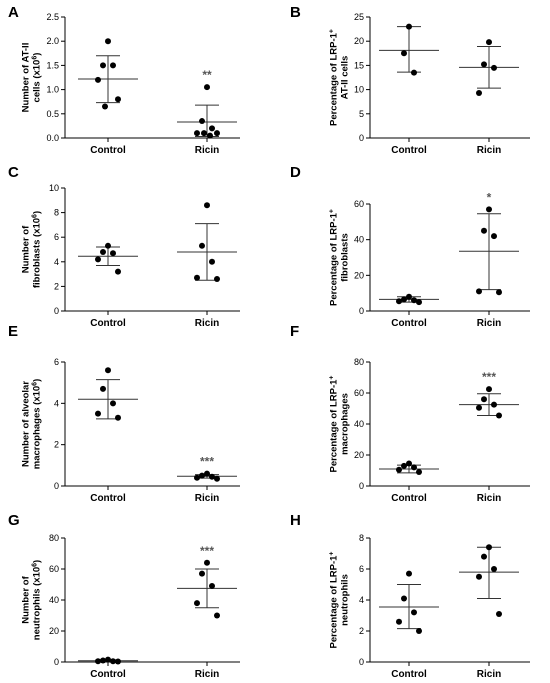 Image resolution: width=550 pixels, height=683 pixels. What do you see at coordinates (52, 114) in the screenshot?
I see `y-tick-label: 0.5` at bounding box center [52, 114].